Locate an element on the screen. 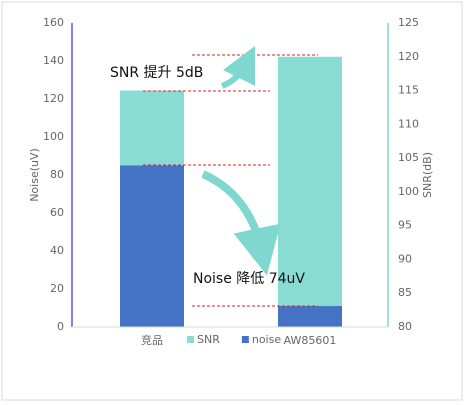  arrow-down is located at coordinates (241, 223).